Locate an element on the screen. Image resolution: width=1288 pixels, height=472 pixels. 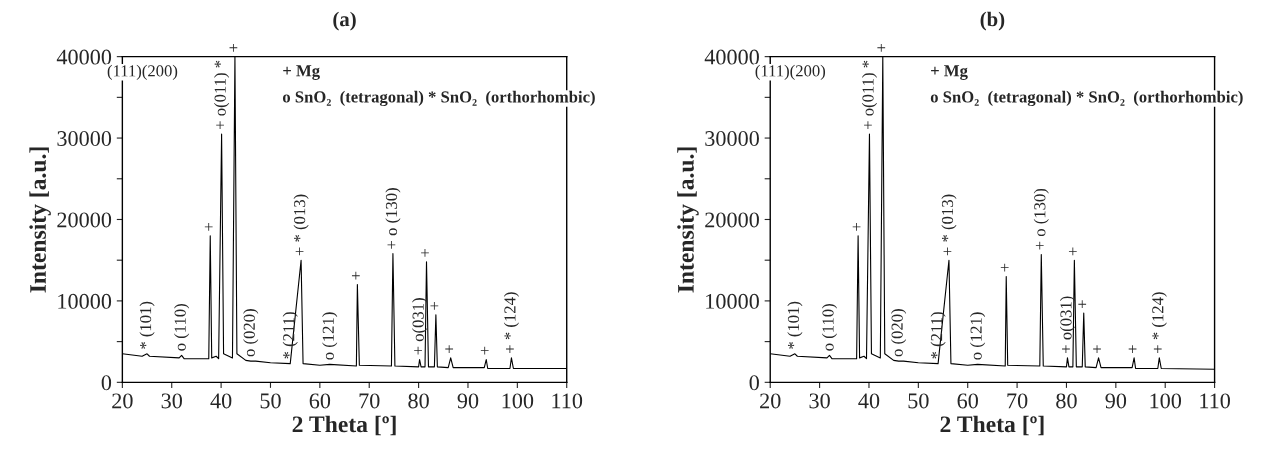
chart-title: (a) is located at coordinates (344, 21).